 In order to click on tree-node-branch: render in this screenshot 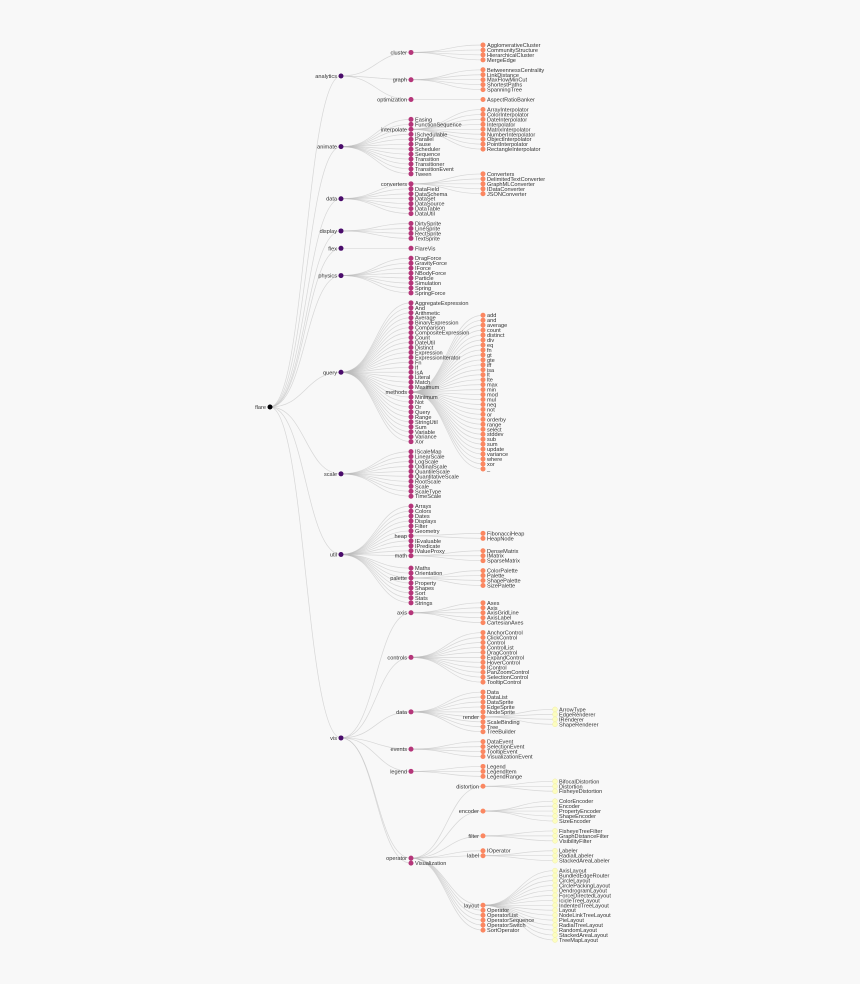, I will do `click(474, 717)`.